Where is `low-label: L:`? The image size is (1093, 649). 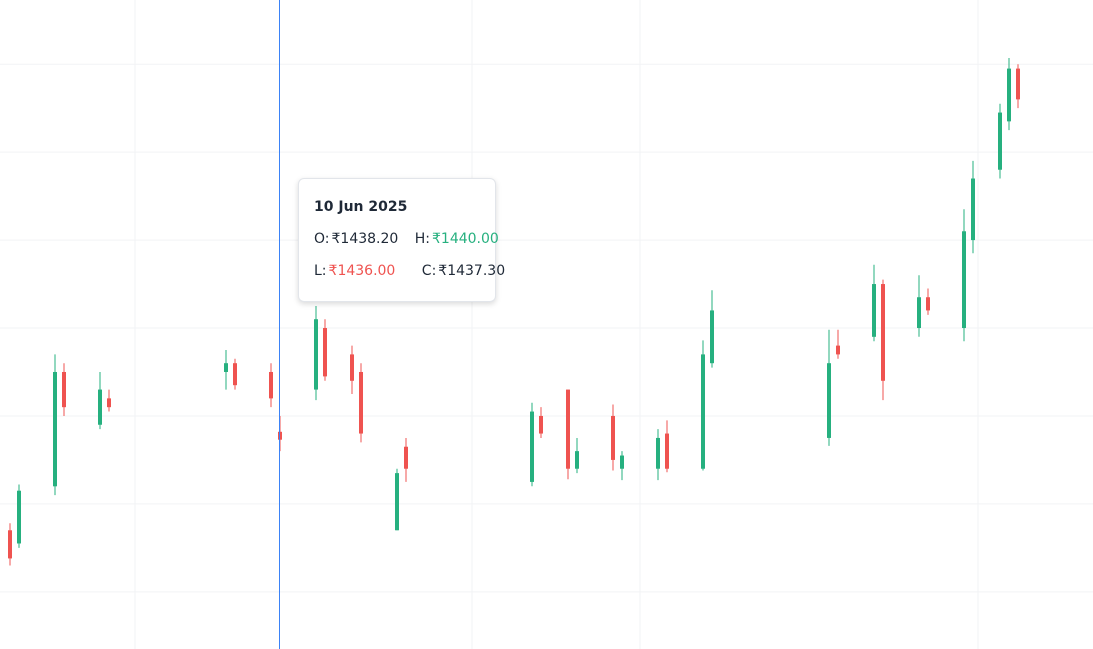 low-label: L: is located at coordinates (320, 271).